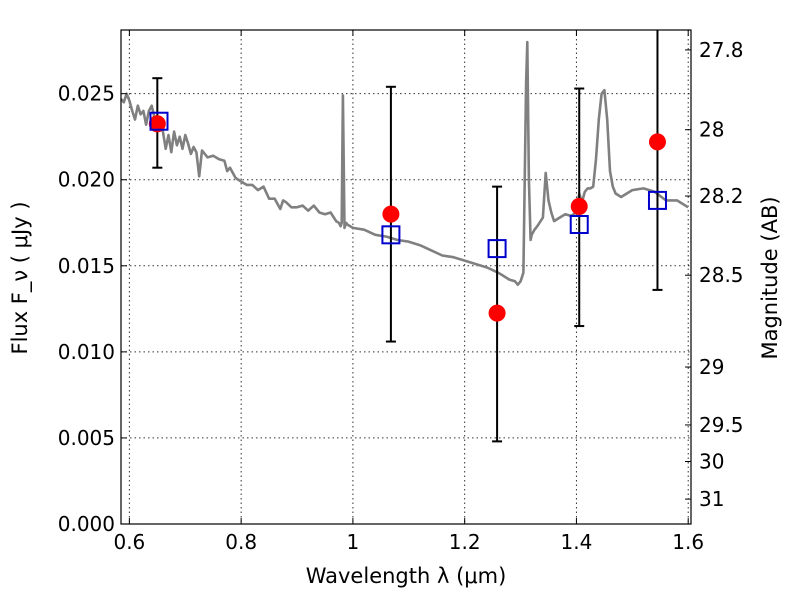 The height and width of the screenshot is (600, 800). What do you see at coordinates (721, 196) in the screenshot?
I see `y2-tick-label: 28.2` at bounding box center [721, 196].